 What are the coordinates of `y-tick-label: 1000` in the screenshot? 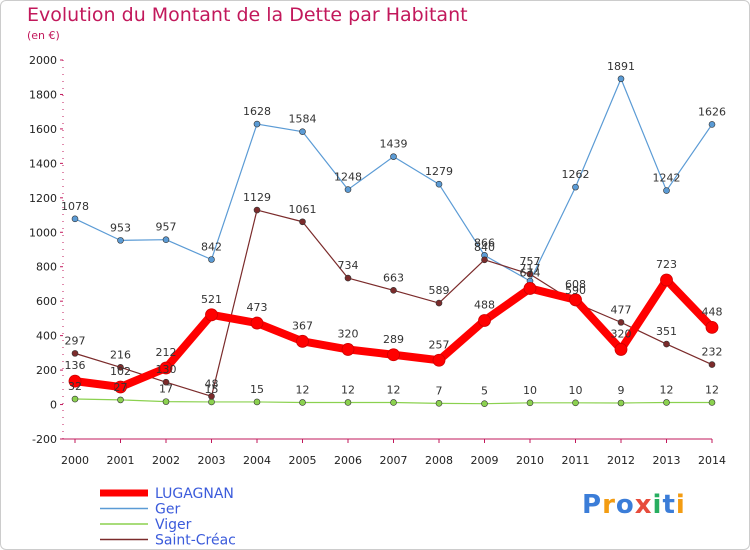 It's located at (43, 232).